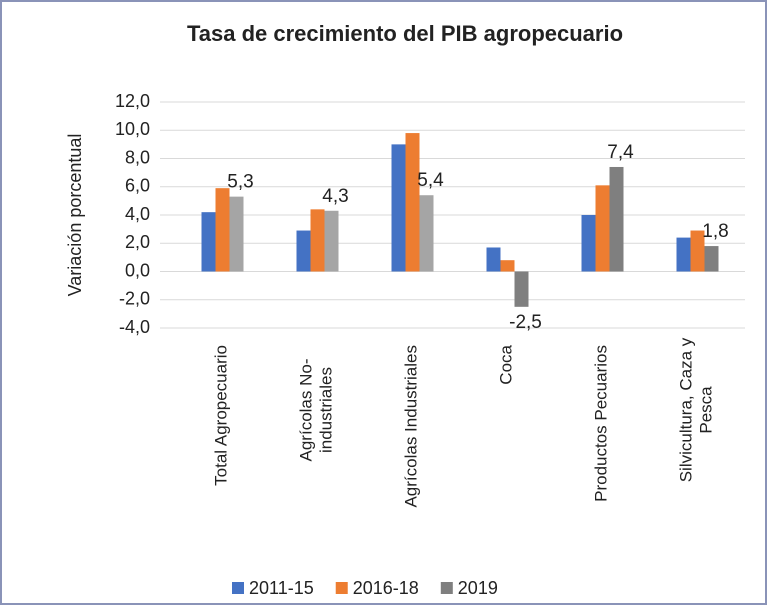 This screenshot has width=767, height=605. I want to click on data-label: 5,3, so click(240, 182).